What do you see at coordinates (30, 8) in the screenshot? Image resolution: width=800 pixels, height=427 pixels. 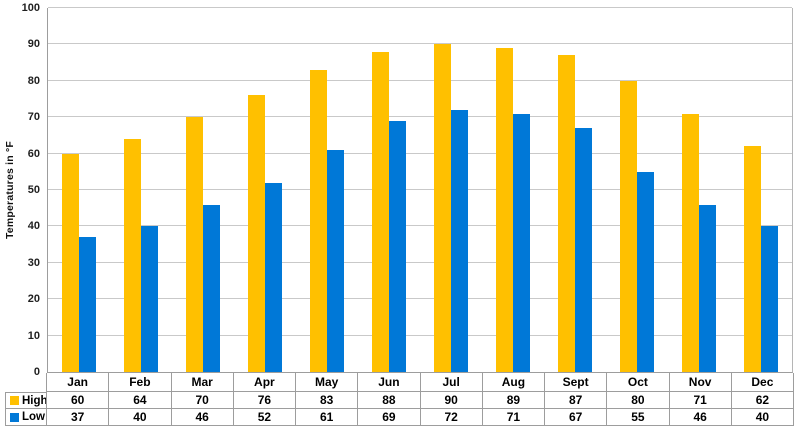 I see `y-axis-tick-label-100: 100` at bounding box center [30, 8].